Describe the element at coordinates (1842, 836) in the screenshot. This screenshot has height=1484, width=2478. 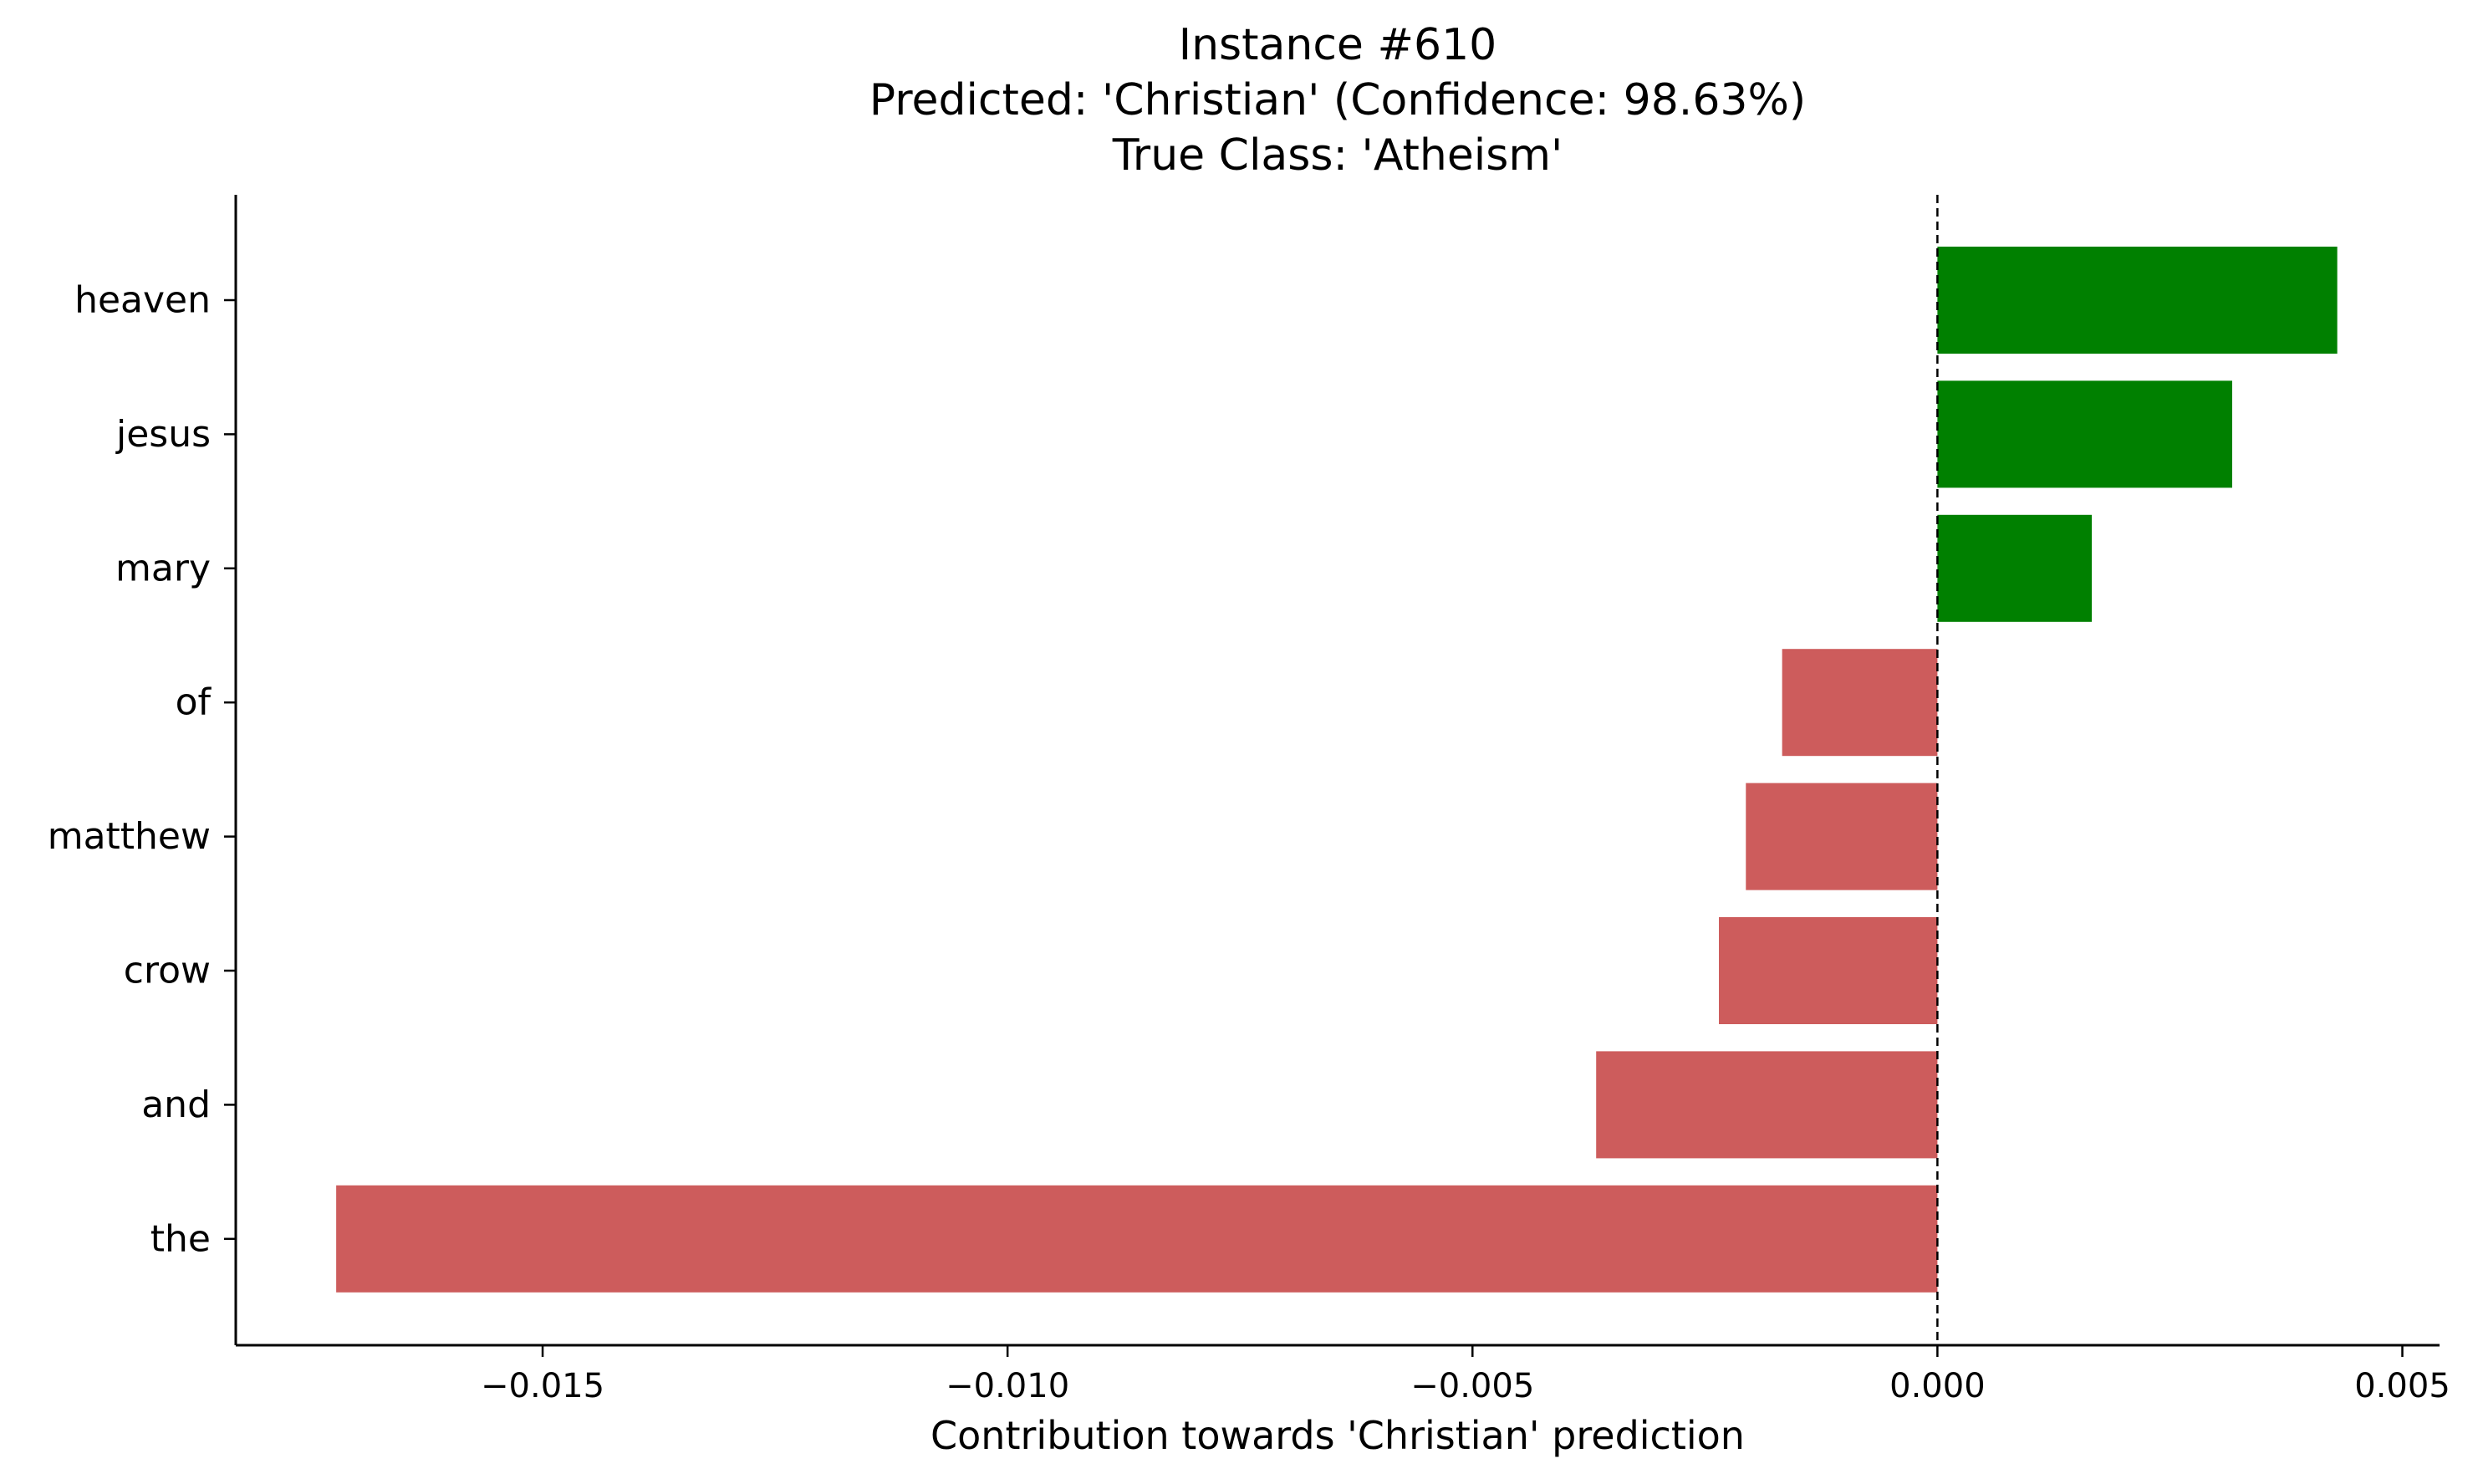
I see `bar-matthew` at that location.